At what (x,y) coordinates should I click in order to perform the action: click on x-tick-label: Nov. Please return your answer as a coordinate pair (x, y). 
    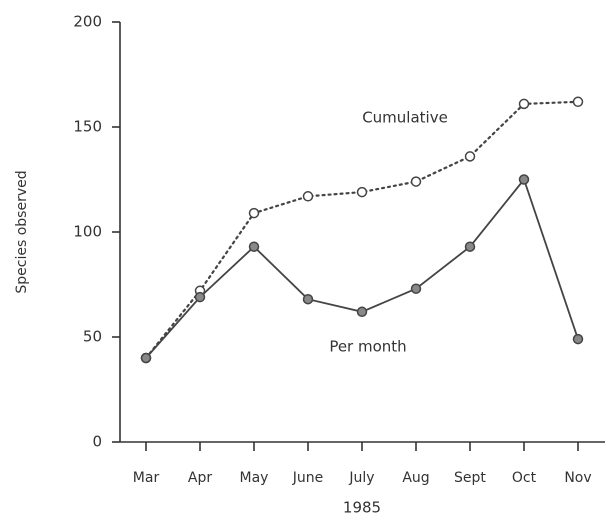
    Looking at the image, I should click on (577, 478).